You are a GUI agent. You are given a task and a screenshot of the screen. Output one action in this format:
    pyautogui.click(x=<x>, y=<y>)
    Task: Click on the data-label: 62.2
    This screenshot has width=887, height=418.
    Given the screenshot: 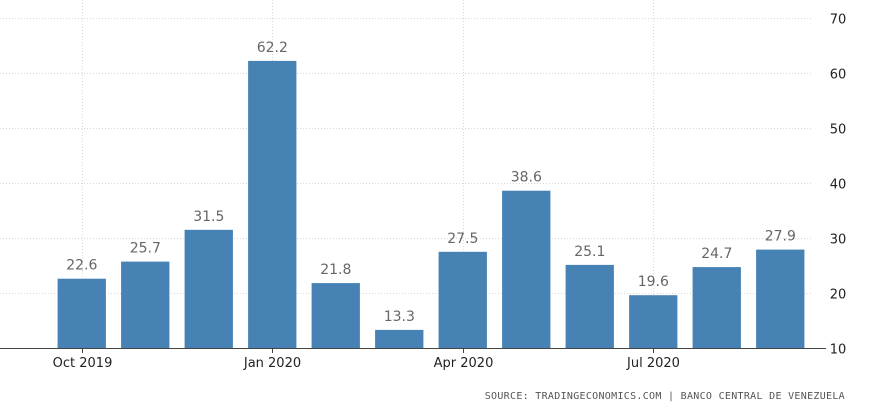 What is the action you would take?
    pyautogui.click(x=272, y=48)
    